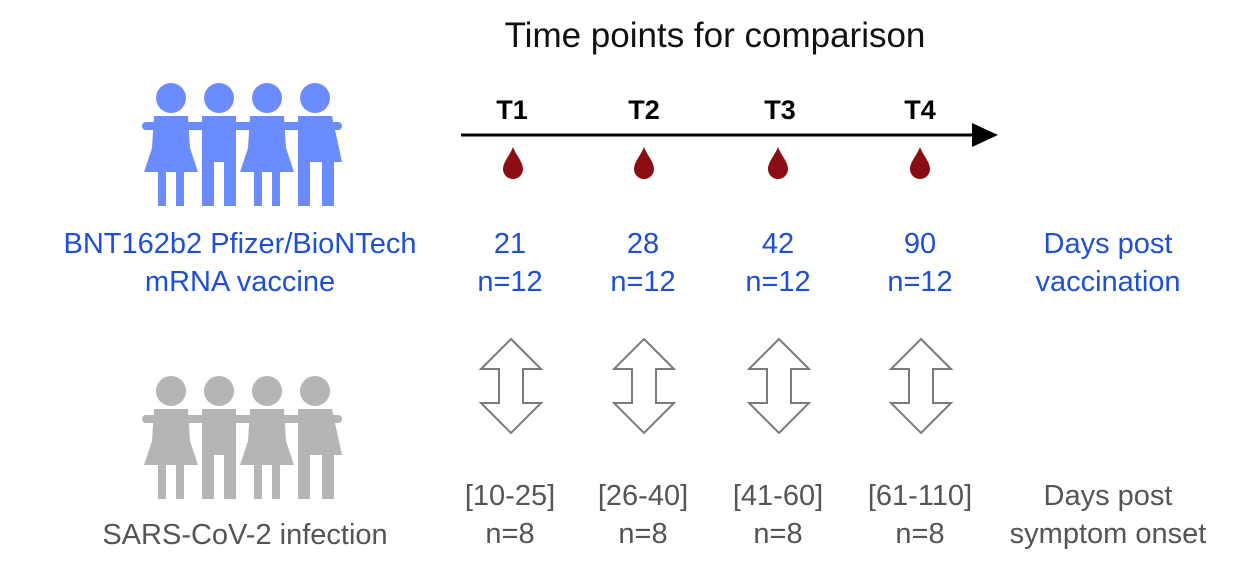 This screenshot has height=587, width=1253. Describe the element at coordinates (245, 535) in the screenshot. I see `infection-group-label: SARS-CoV-2 infection` at that location.